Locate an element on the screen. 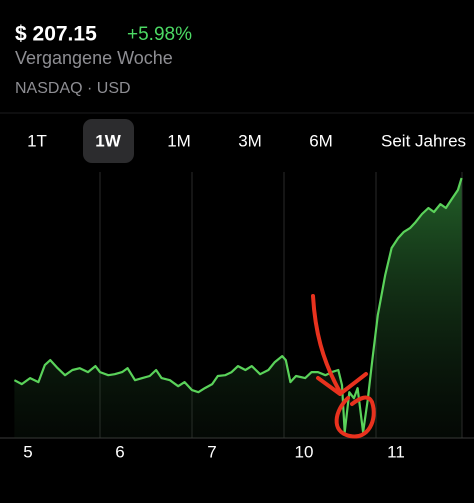 Image resolution: width=474 pixels, height=503 pixels. annotation is located at coordinates (343, 366).